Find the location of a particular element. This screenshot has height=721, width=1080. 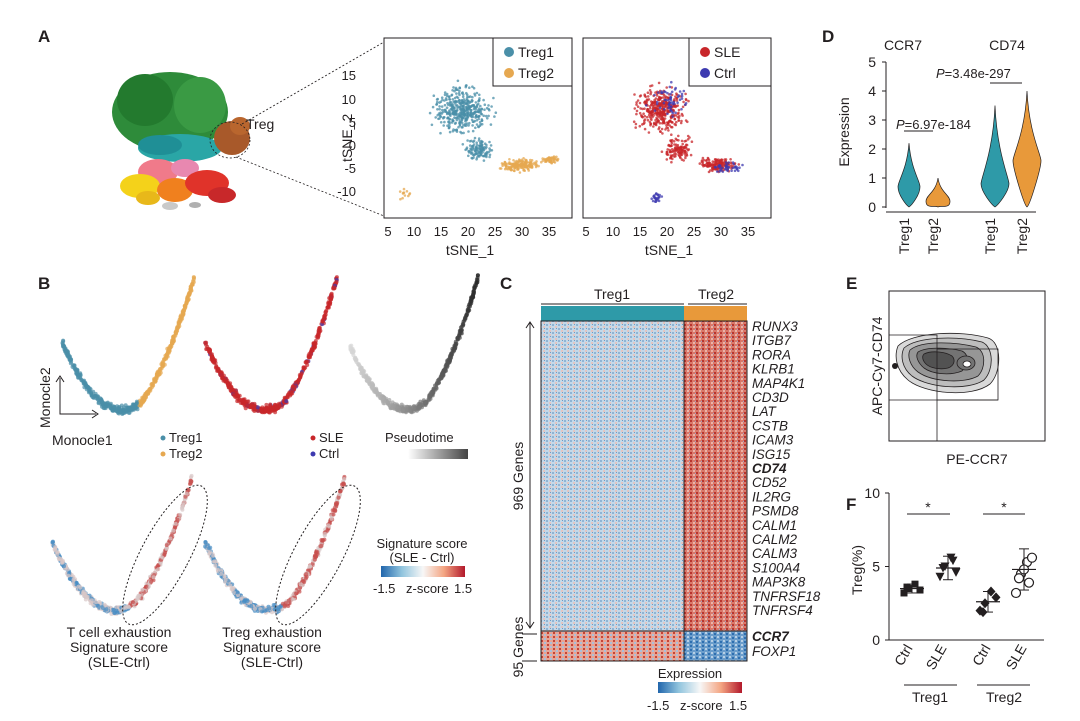

caption2-line1: Treg exhaustion is located at coordinates (272, 632).